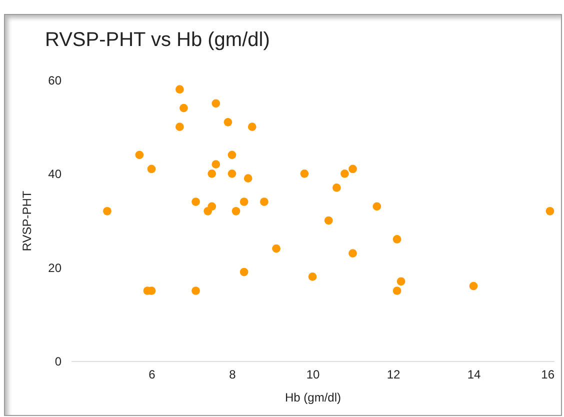  I want to click on x-tick-label: 14, so click(474, 375).